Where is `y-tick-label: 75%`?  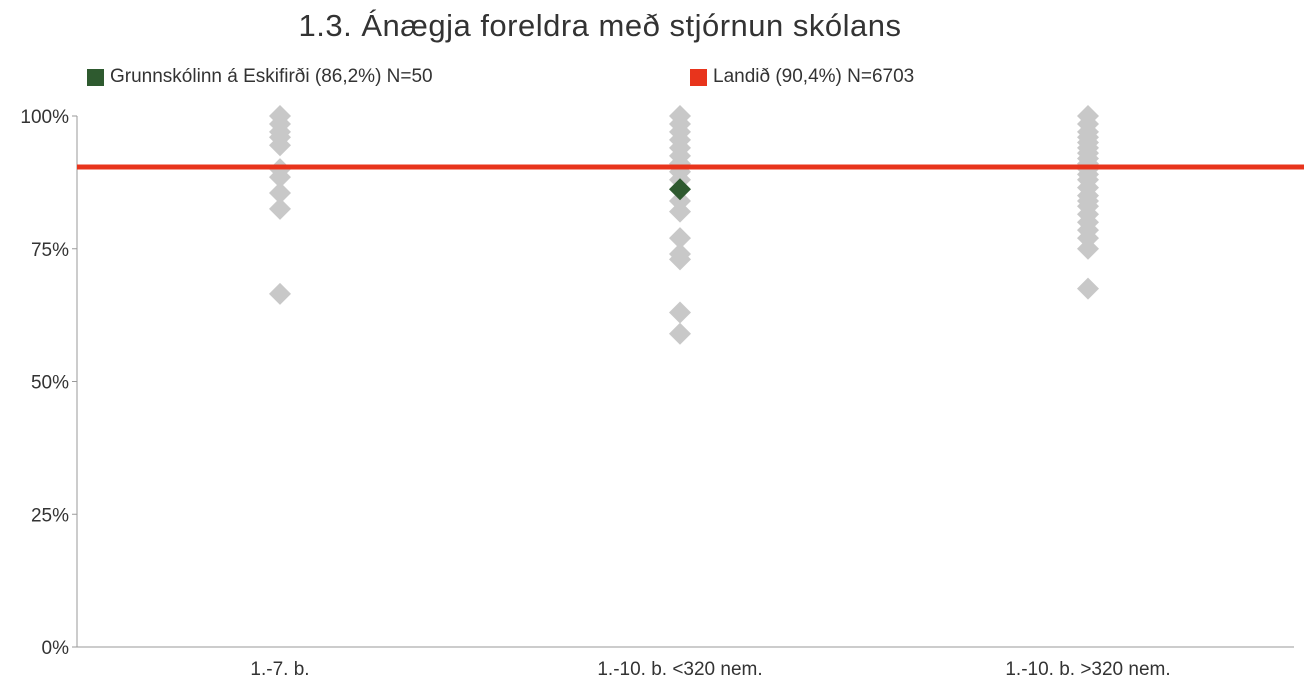
y-tick-label: 75% is located at coordinates (50, 250).